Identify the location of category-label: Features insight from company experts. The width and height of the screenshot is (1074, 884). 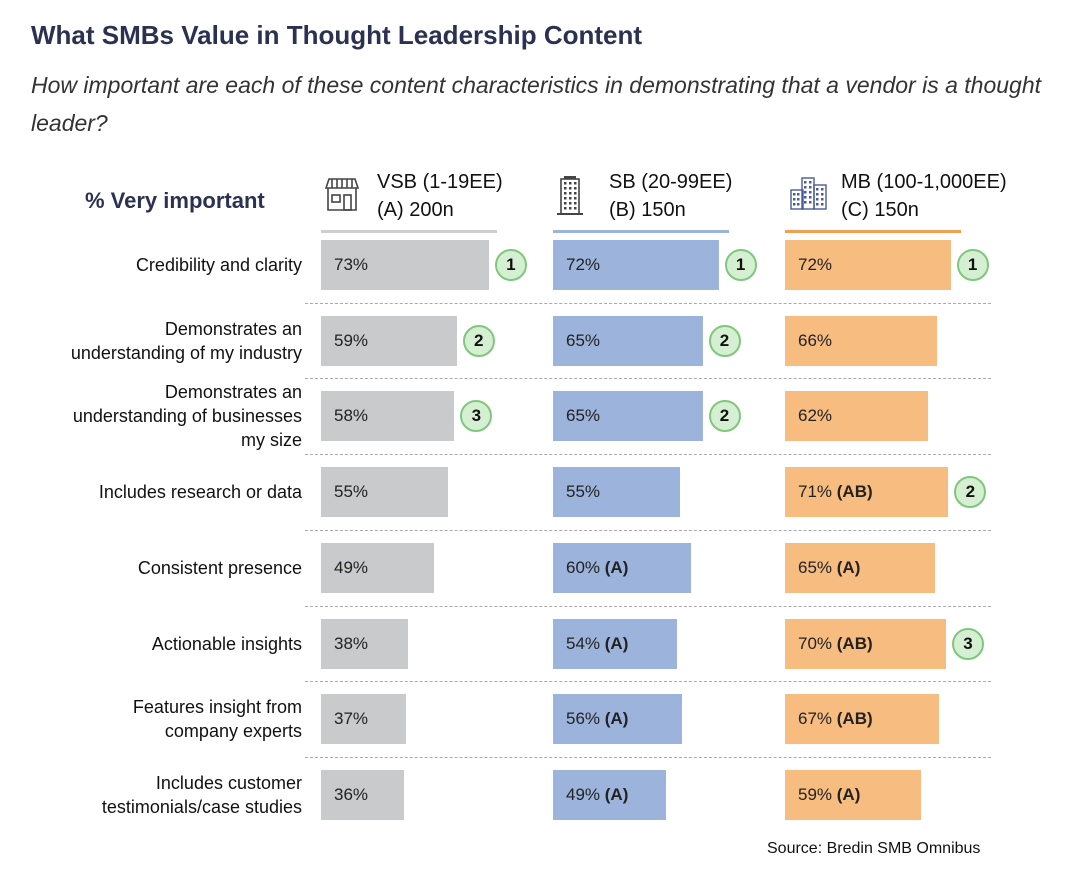
(217, 719).